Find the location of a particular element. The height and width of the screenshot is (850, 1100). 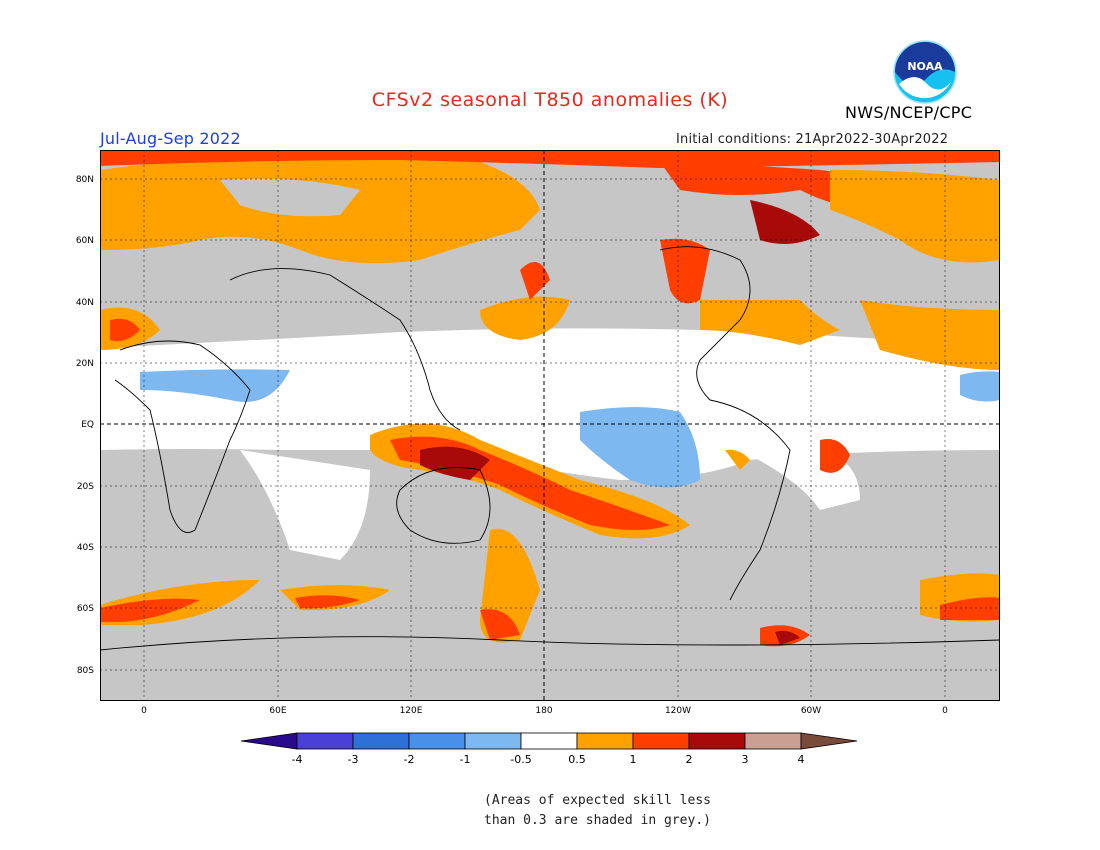

colorbar-tick-label: 0.5 is located at coordinates (577, 759).